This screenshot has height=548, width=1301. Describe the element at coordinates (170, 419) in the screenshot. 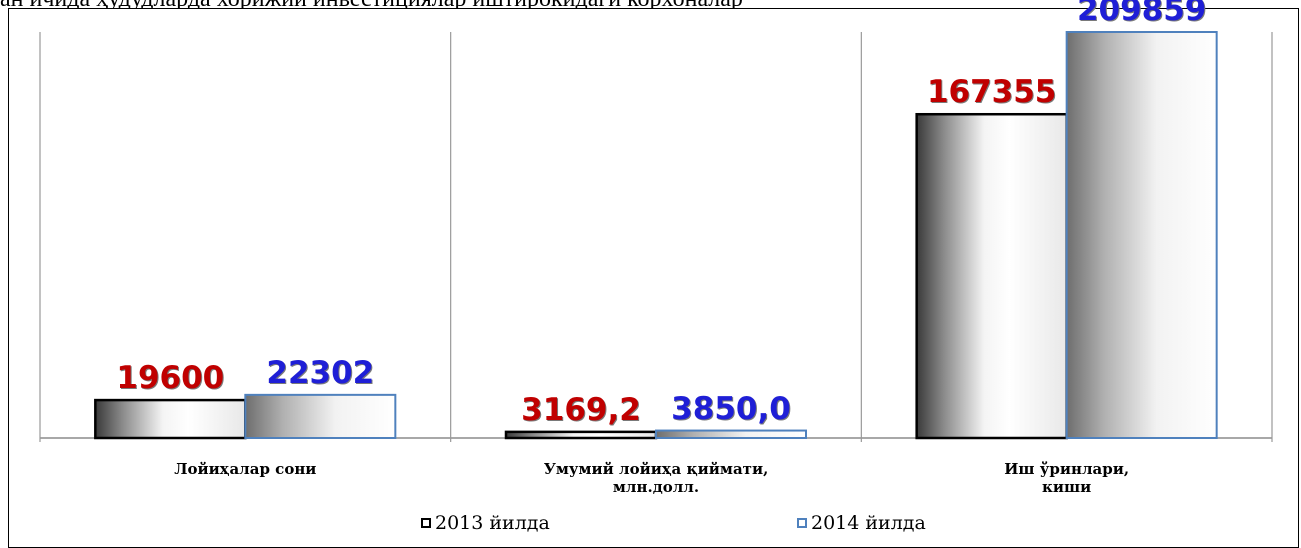

I see `bar-2013-йилда-0` at that location.